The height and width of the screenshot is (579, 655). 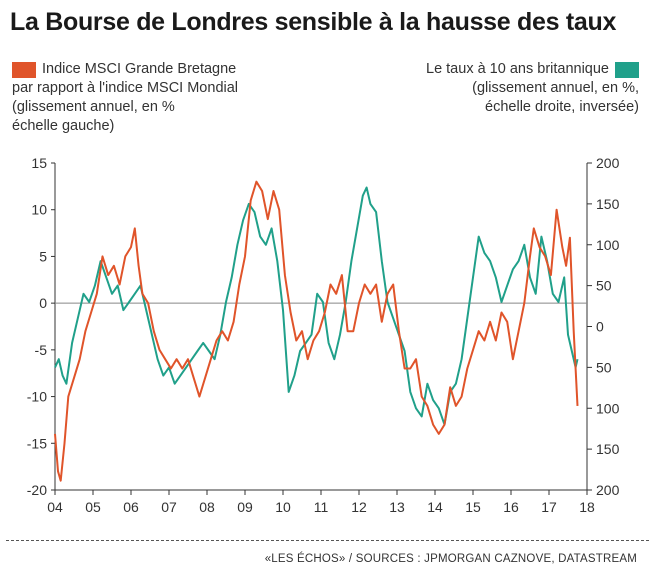 What do you see at coordinates (555, 88) in the screenshot?
I see `legend-right-line-2: (glissement annuel, en %,` at bounding box center [555, 88].